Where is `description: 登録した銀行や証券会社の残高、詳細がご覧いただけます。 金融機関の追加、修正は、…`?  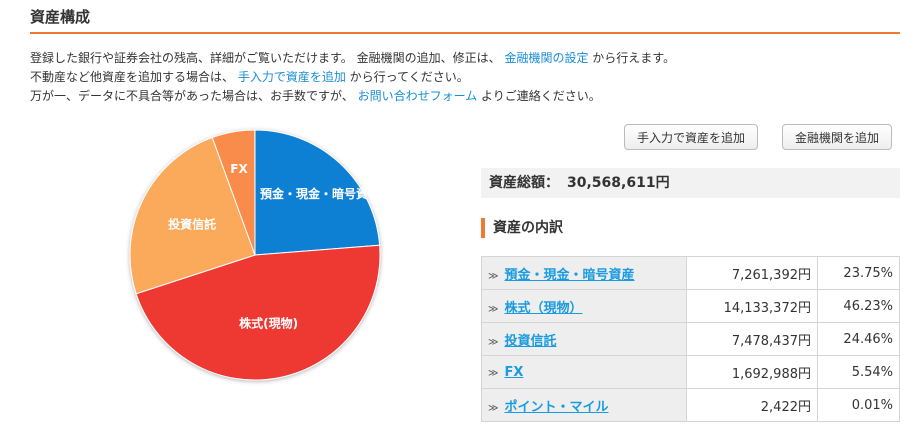 description: 登録した銀行や証券会社の残高、詳細がご覧いただけます。 金融機関の追加、修正は、… is located at coordinates (352, 77).